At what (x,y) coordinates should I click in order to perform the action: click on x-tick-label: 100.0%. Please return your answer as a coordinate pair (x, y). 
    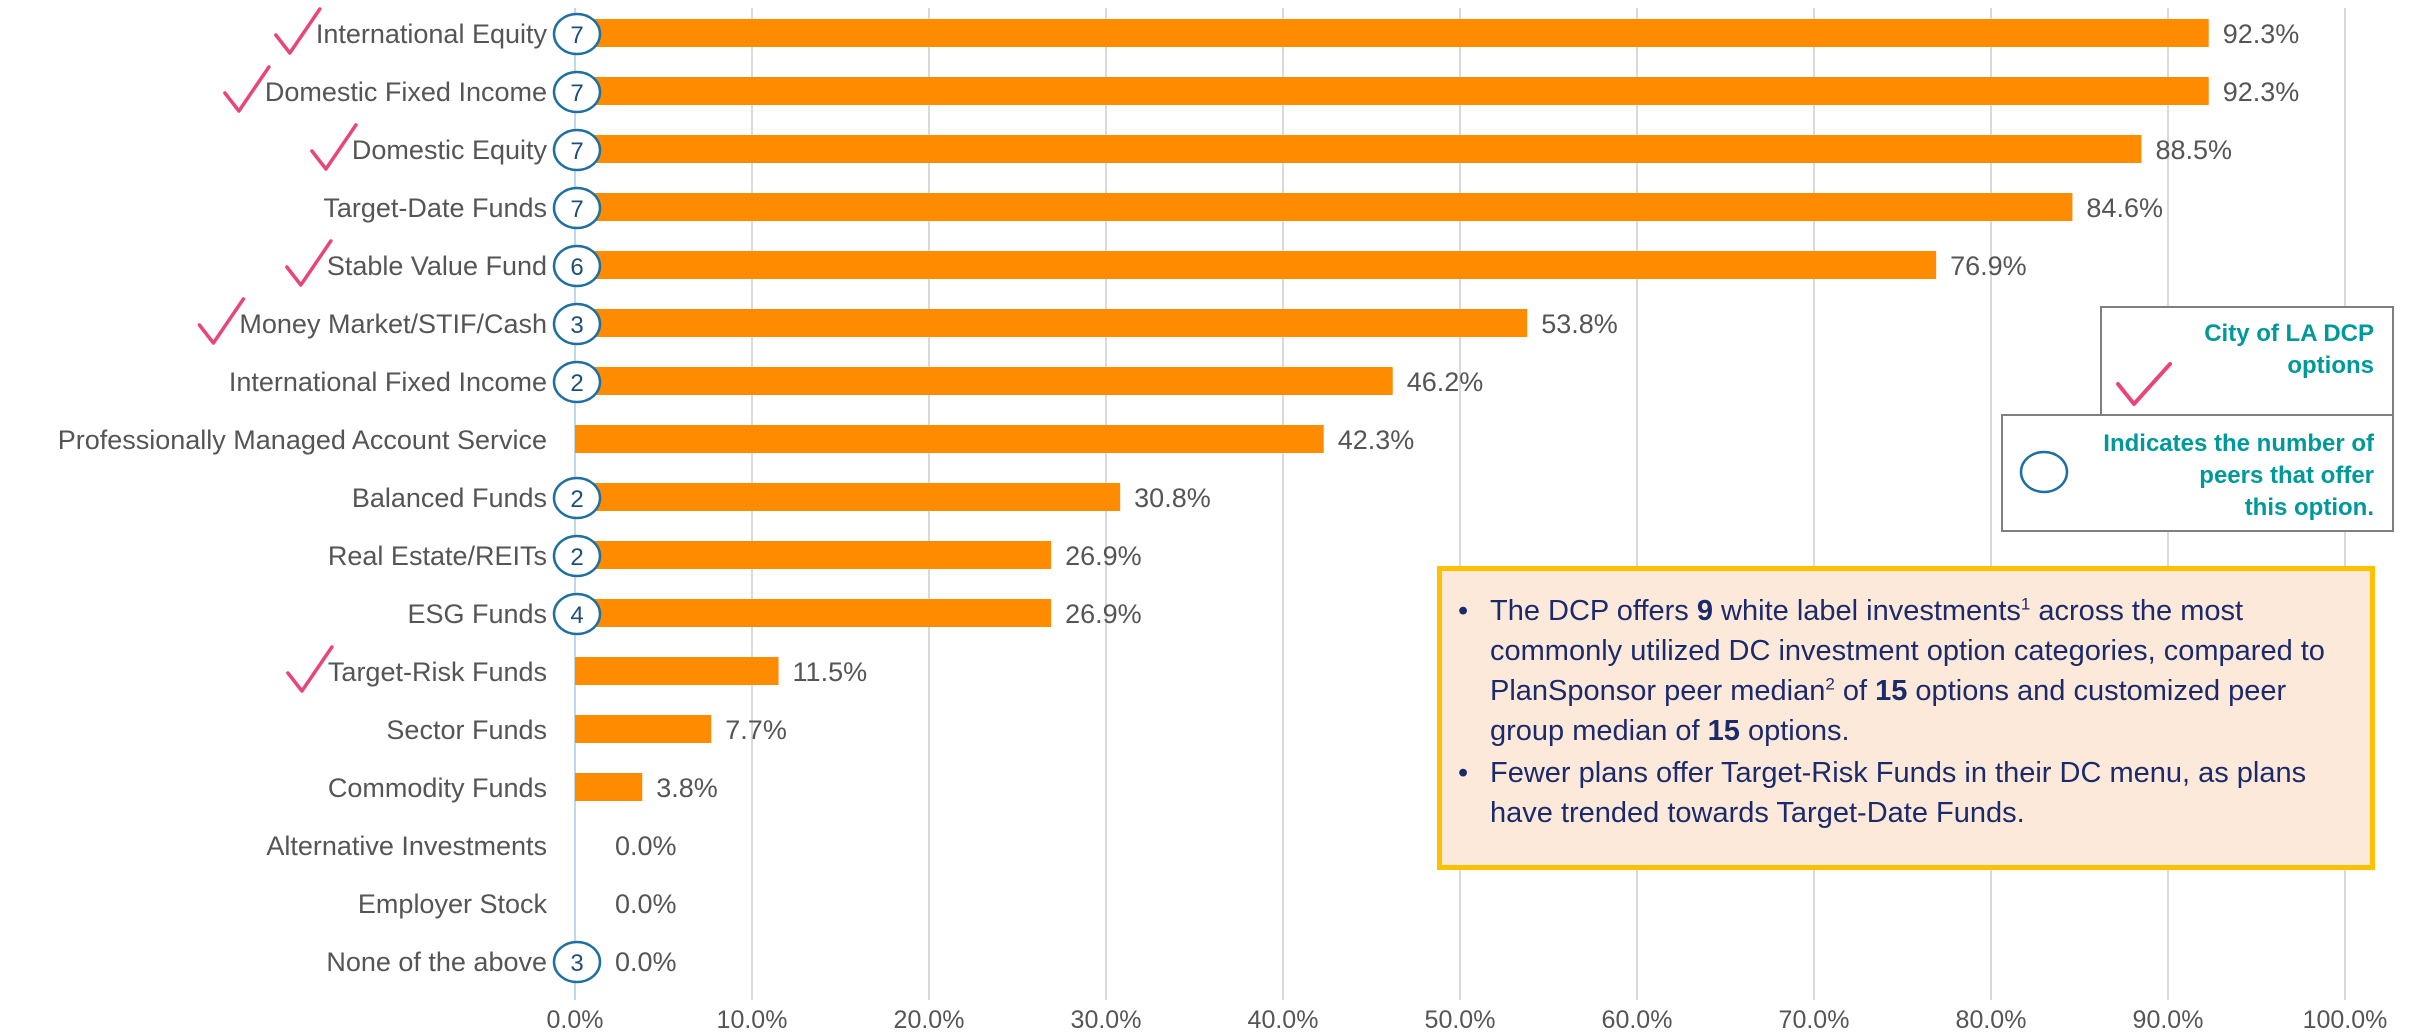
    Looking at the image, I should click on (2345, 1019).